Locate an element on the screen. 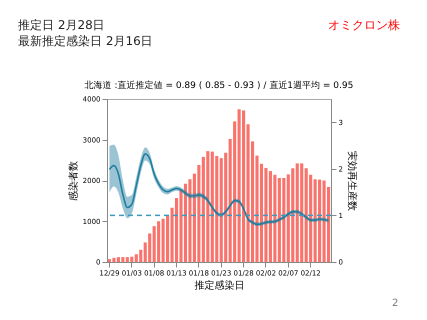 The width and height of the screenshot is (427, 320). text: 推定日 2月28日 is located at coordinates (61, 25).